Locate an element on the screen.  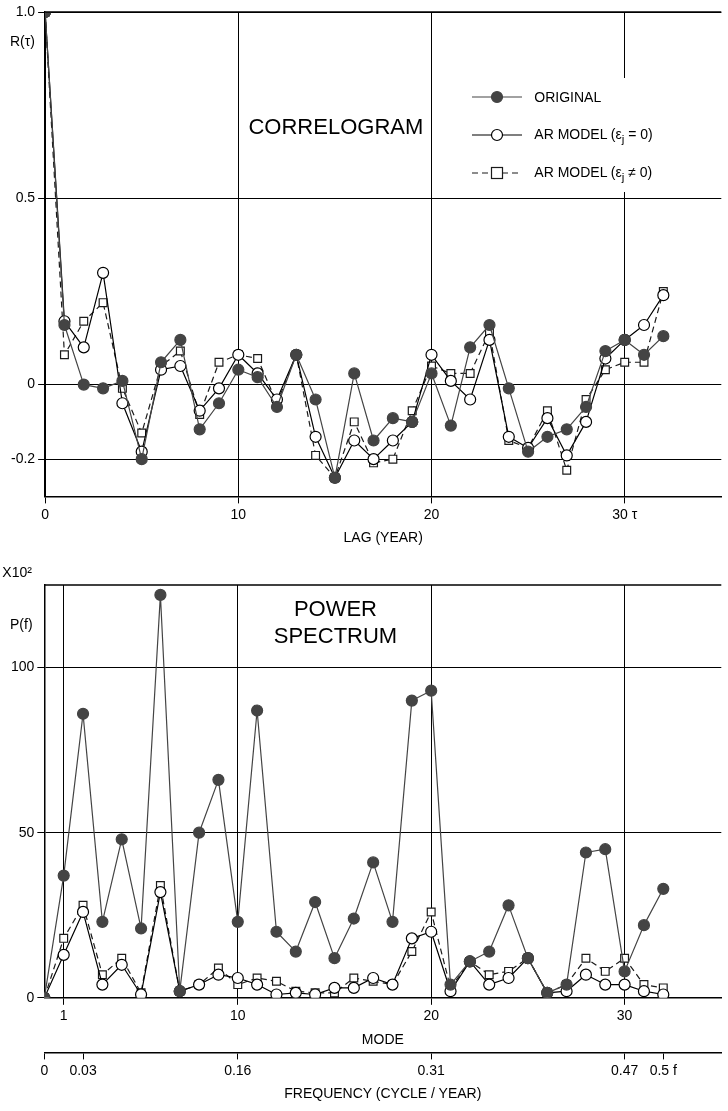
x2-tick-label: 0.16 is located at coordinates (238, 1069).